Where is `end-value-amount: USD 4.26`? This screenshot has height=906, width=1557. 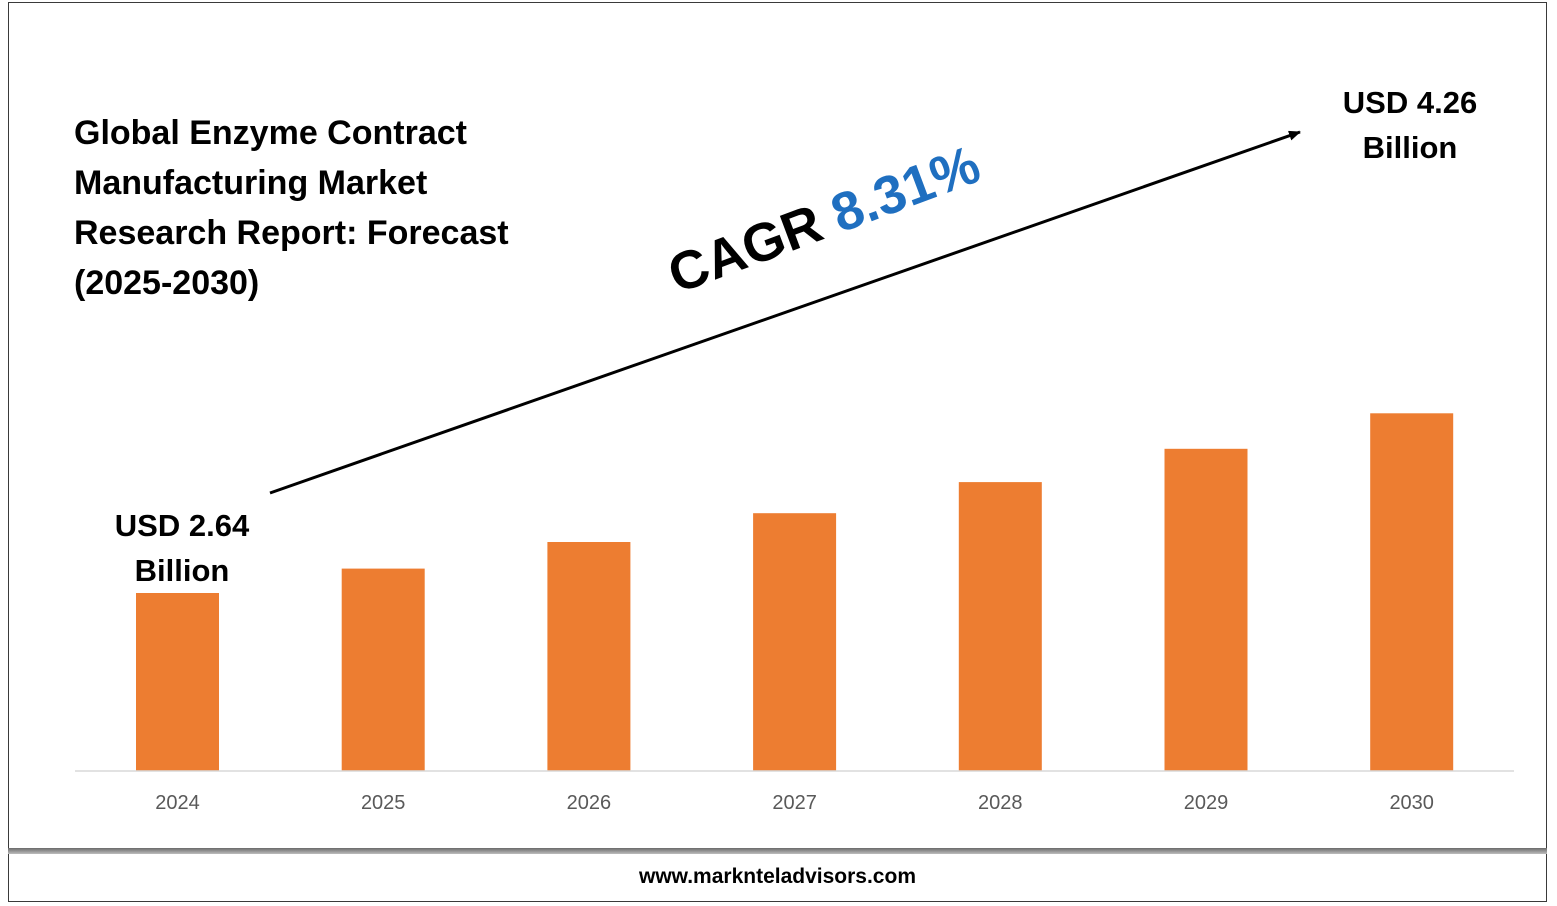 end-value-amount: USD 4.26 is located at coordinates (1410, 102).